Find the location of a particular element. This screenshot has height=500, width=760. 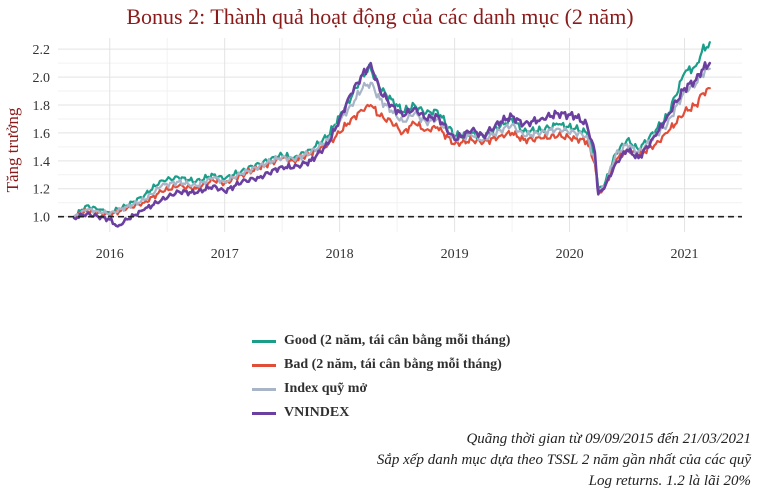

y-axis-title: Tăng trưởng is located at coordinates (12, 149).